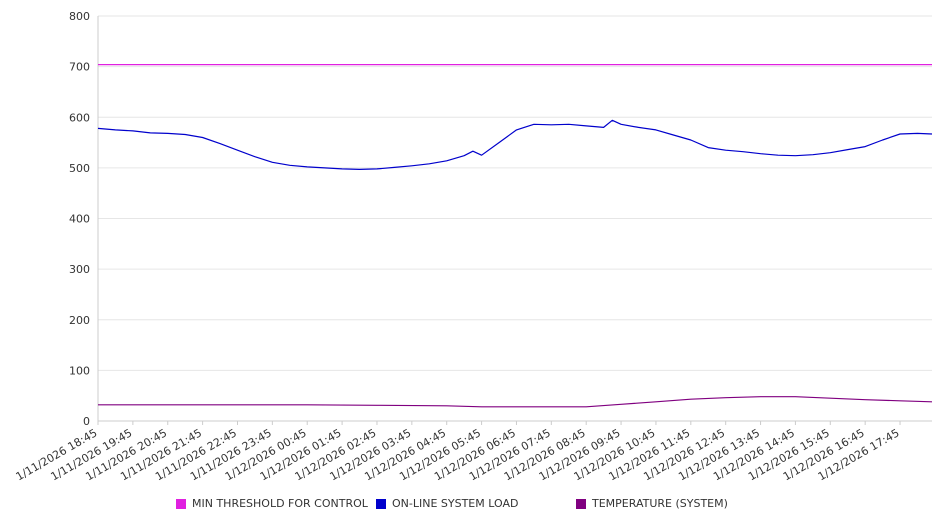 The width and height of the screenshot is (946, 526). What do you see at coordinates (381, 503) in the screenshot?
I see `legend-swatch-system-load` at bounding box center [381, 503].